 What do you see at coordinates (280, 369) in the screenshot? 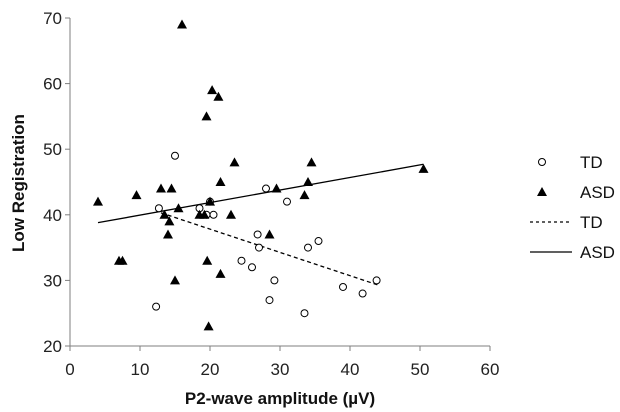
I see `x-tick-label: 30` at bounding box center [280, 369].